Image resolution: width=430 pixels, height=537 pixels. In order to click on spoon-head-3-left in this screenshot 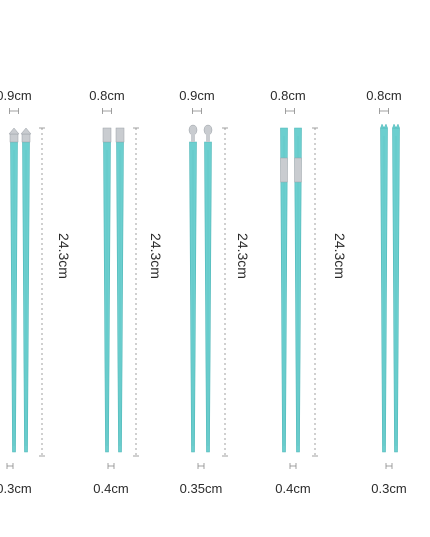, I will do `click(193, 130)`.